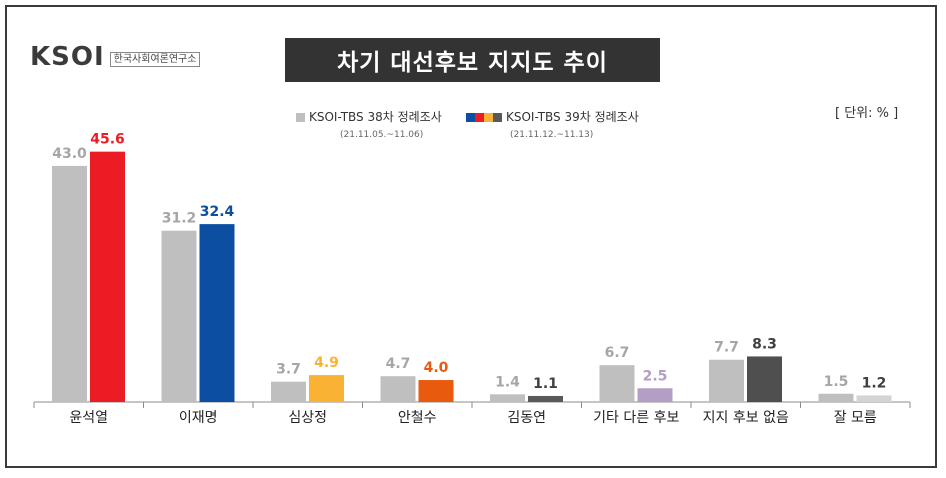 The width and height of the screenshot is (946, 478). Describe the element at coordinates (855, 418) in the screenshot. I see `category-label: 잘 모름` at that location.